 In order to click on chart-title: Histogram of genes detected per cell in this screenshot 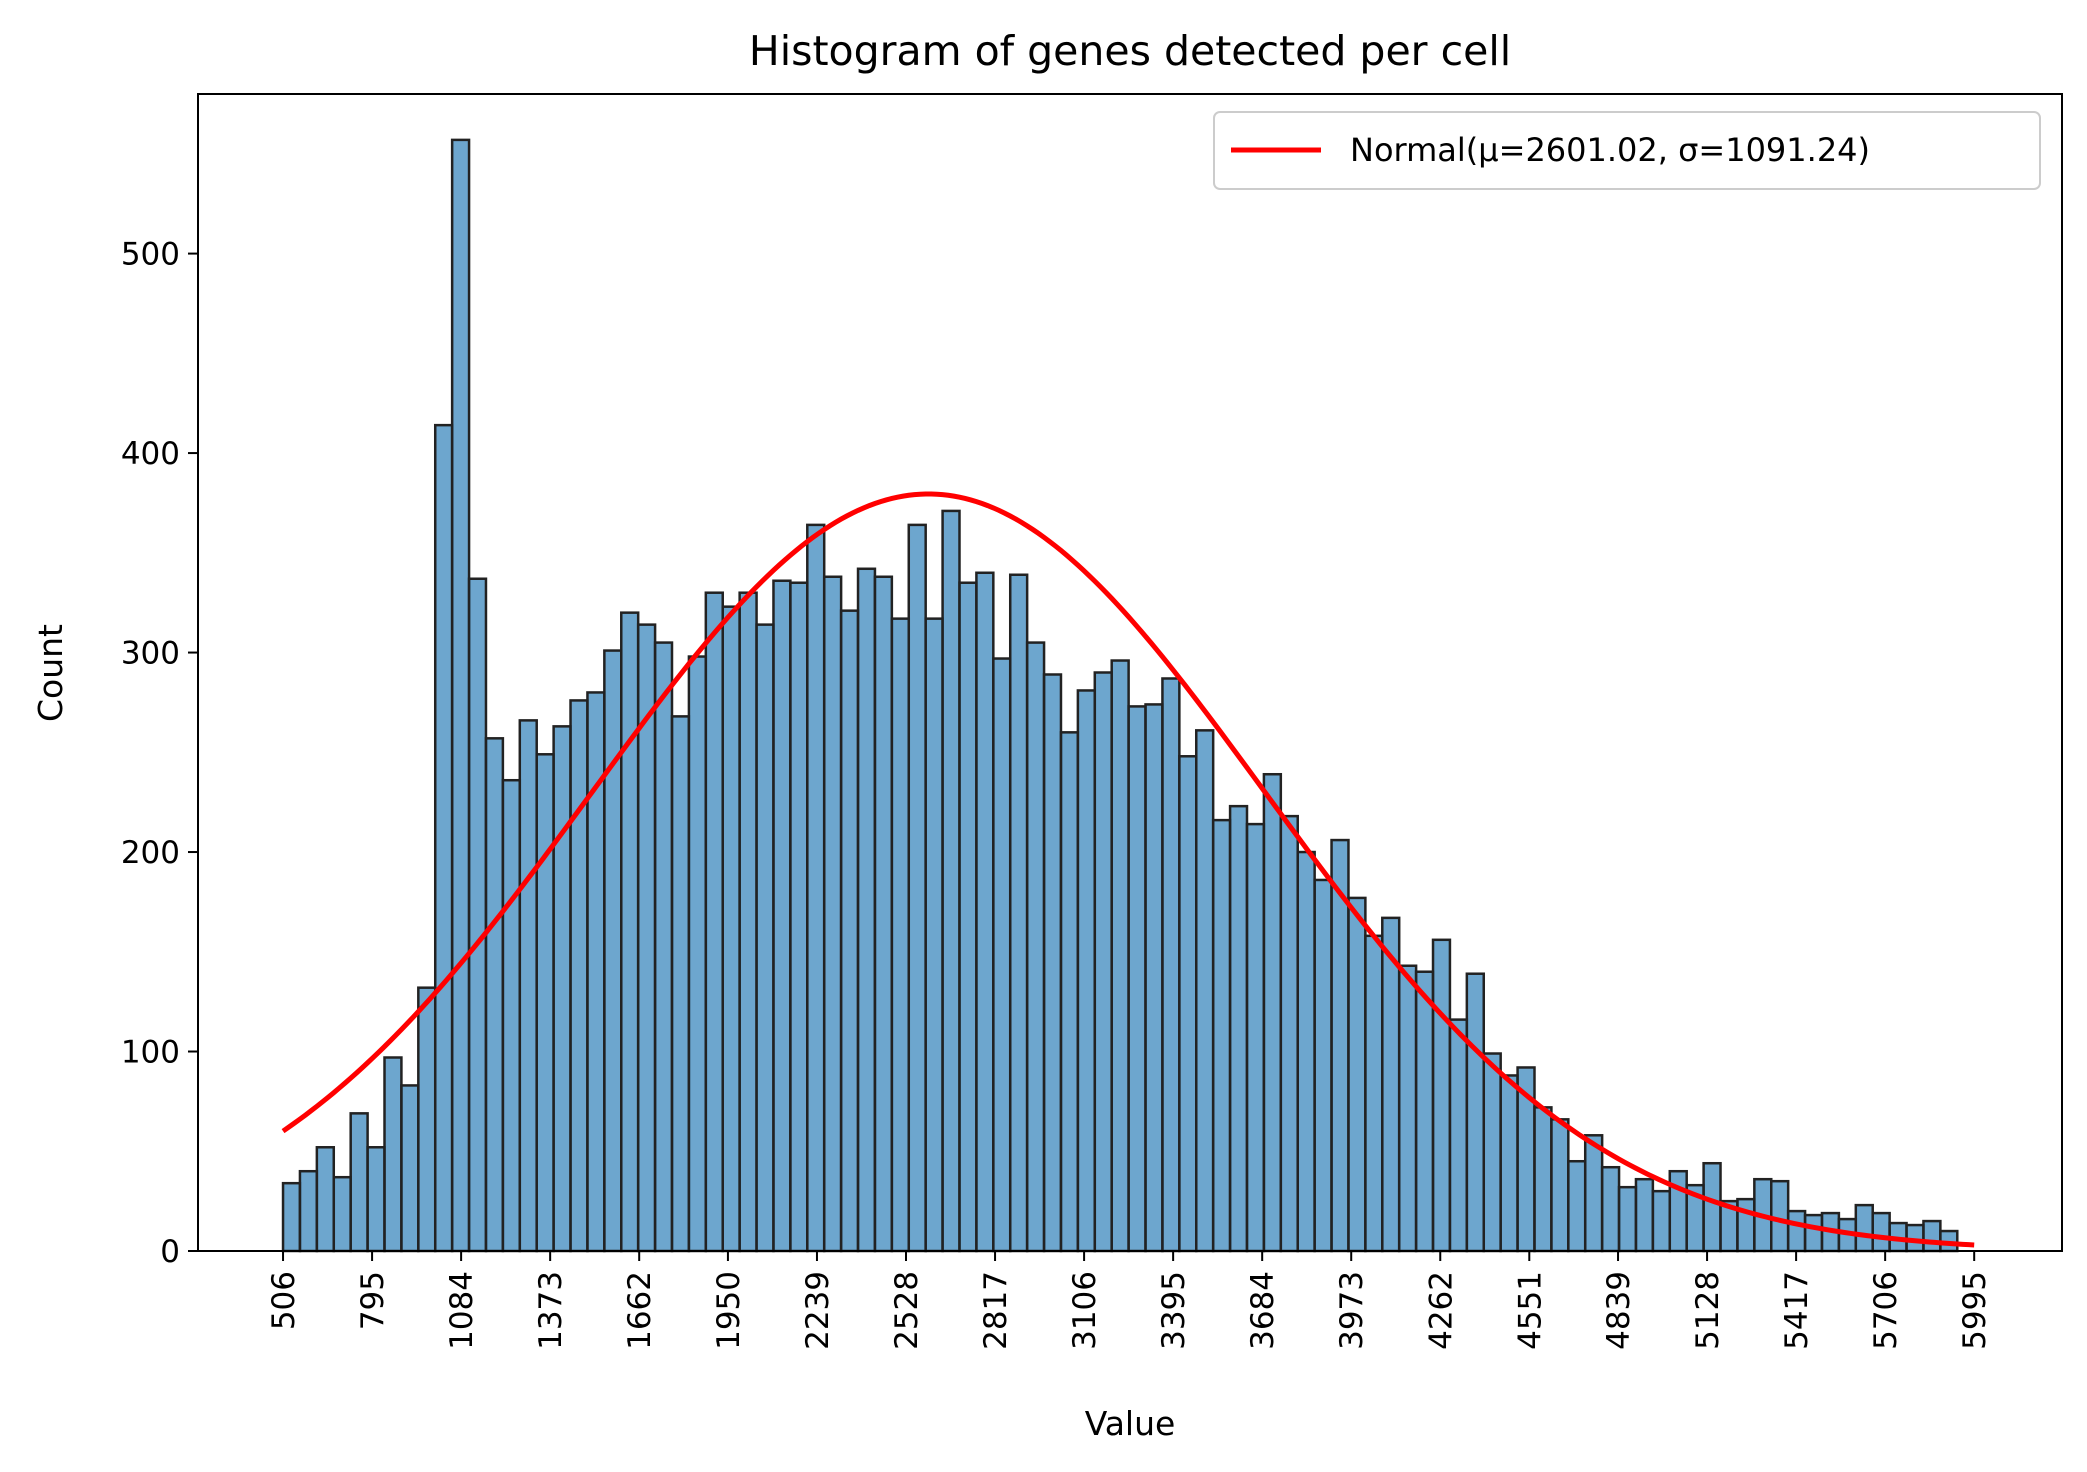, I will do `click(1130, 51)`.